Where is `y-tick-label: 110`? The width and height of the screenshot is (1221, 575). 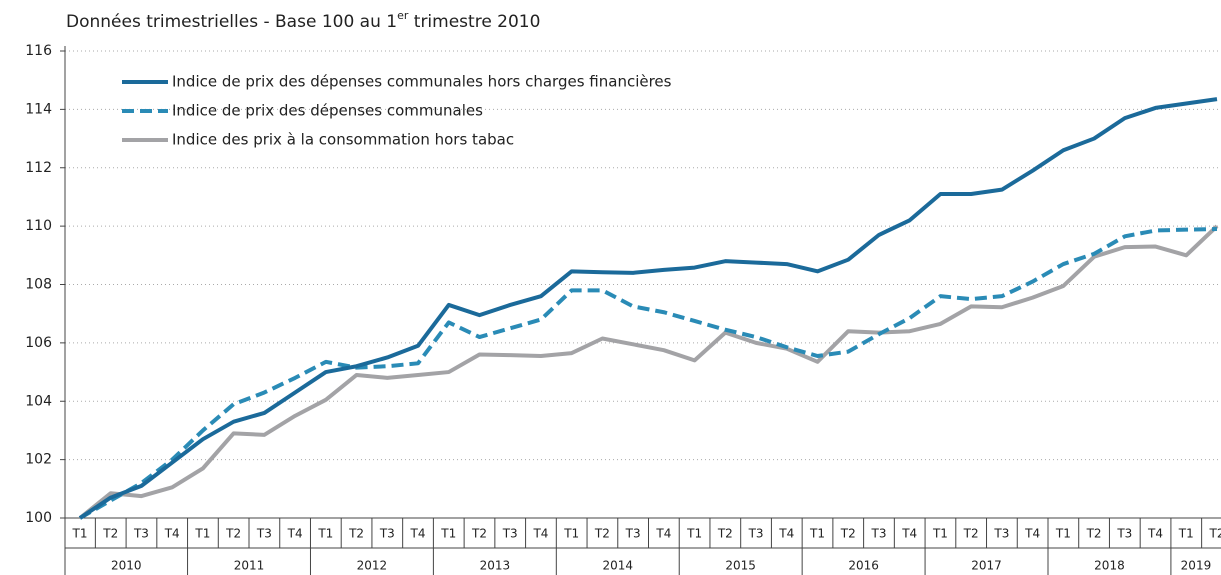
y-tick-label: 110 is located at coordinates (38, 226).